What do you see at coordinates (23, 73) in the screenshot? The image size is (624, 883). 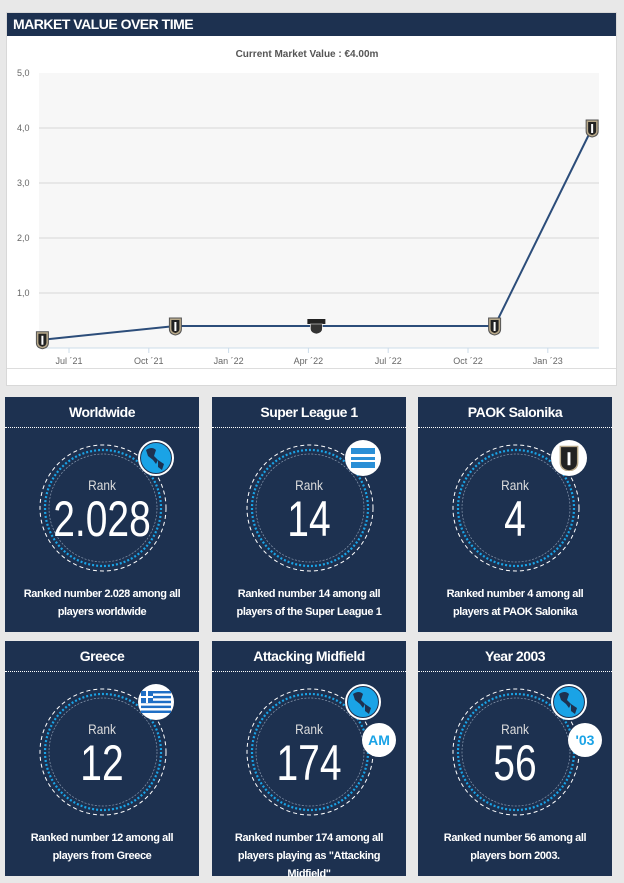 I see `y-tick-label: 5,0` at bounding box center [23, 73].